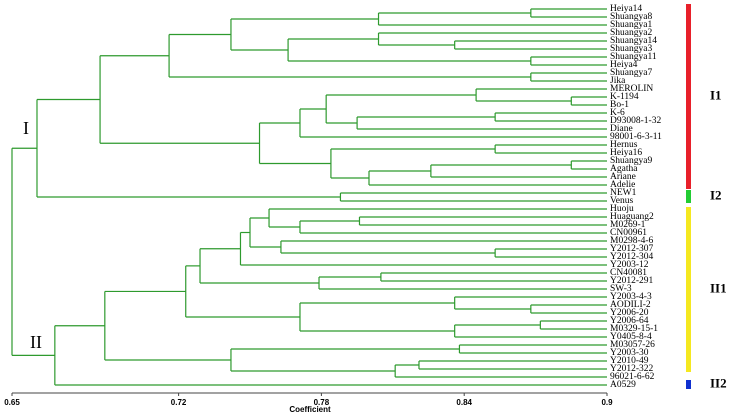  Describe the element at coordinates (26, 128) in the screenshot. I see `cluster-label: I` at that location.